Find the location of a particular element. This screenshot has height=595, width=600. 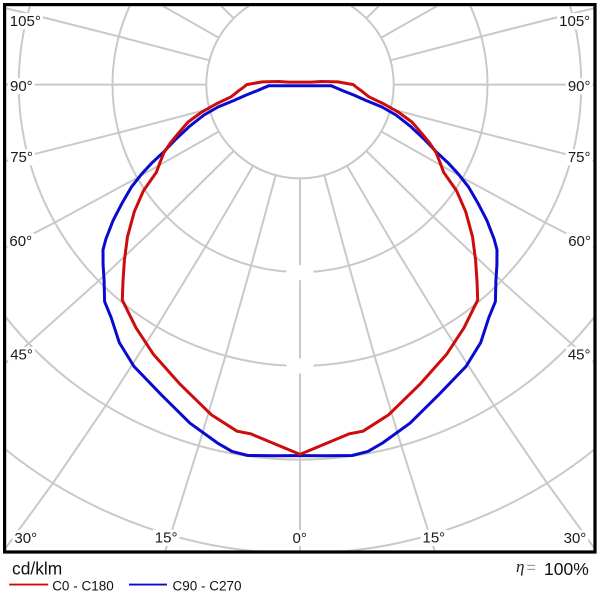

svg-text: 0° is located at coordinates (300, 538).